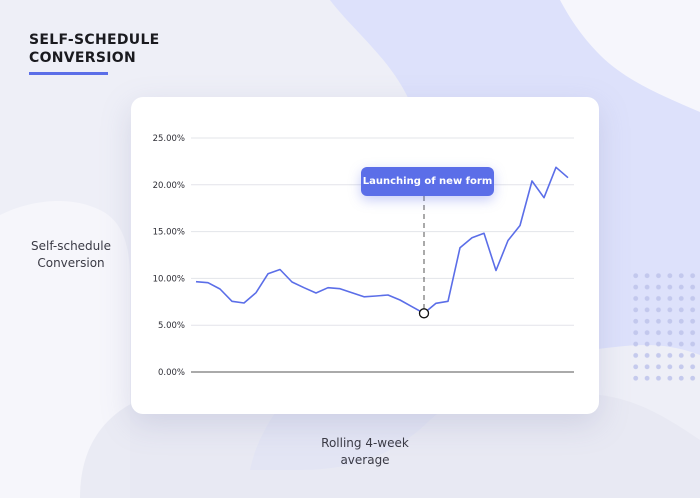  Describe the element at coordinates (365, 443) in the screenshot. I see `x-caption-line-1: Rolling 4-week` at that location.